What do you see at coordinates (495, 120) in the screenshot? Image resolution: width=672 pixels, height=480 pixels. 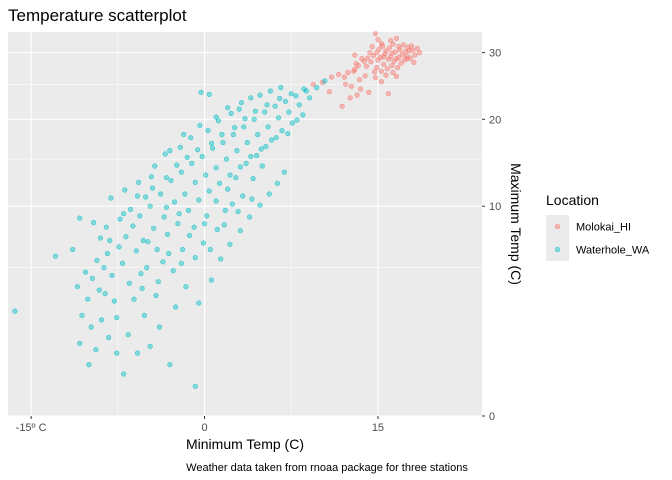 I see `y-tick-label: 20` at bounding box center [495, 120].